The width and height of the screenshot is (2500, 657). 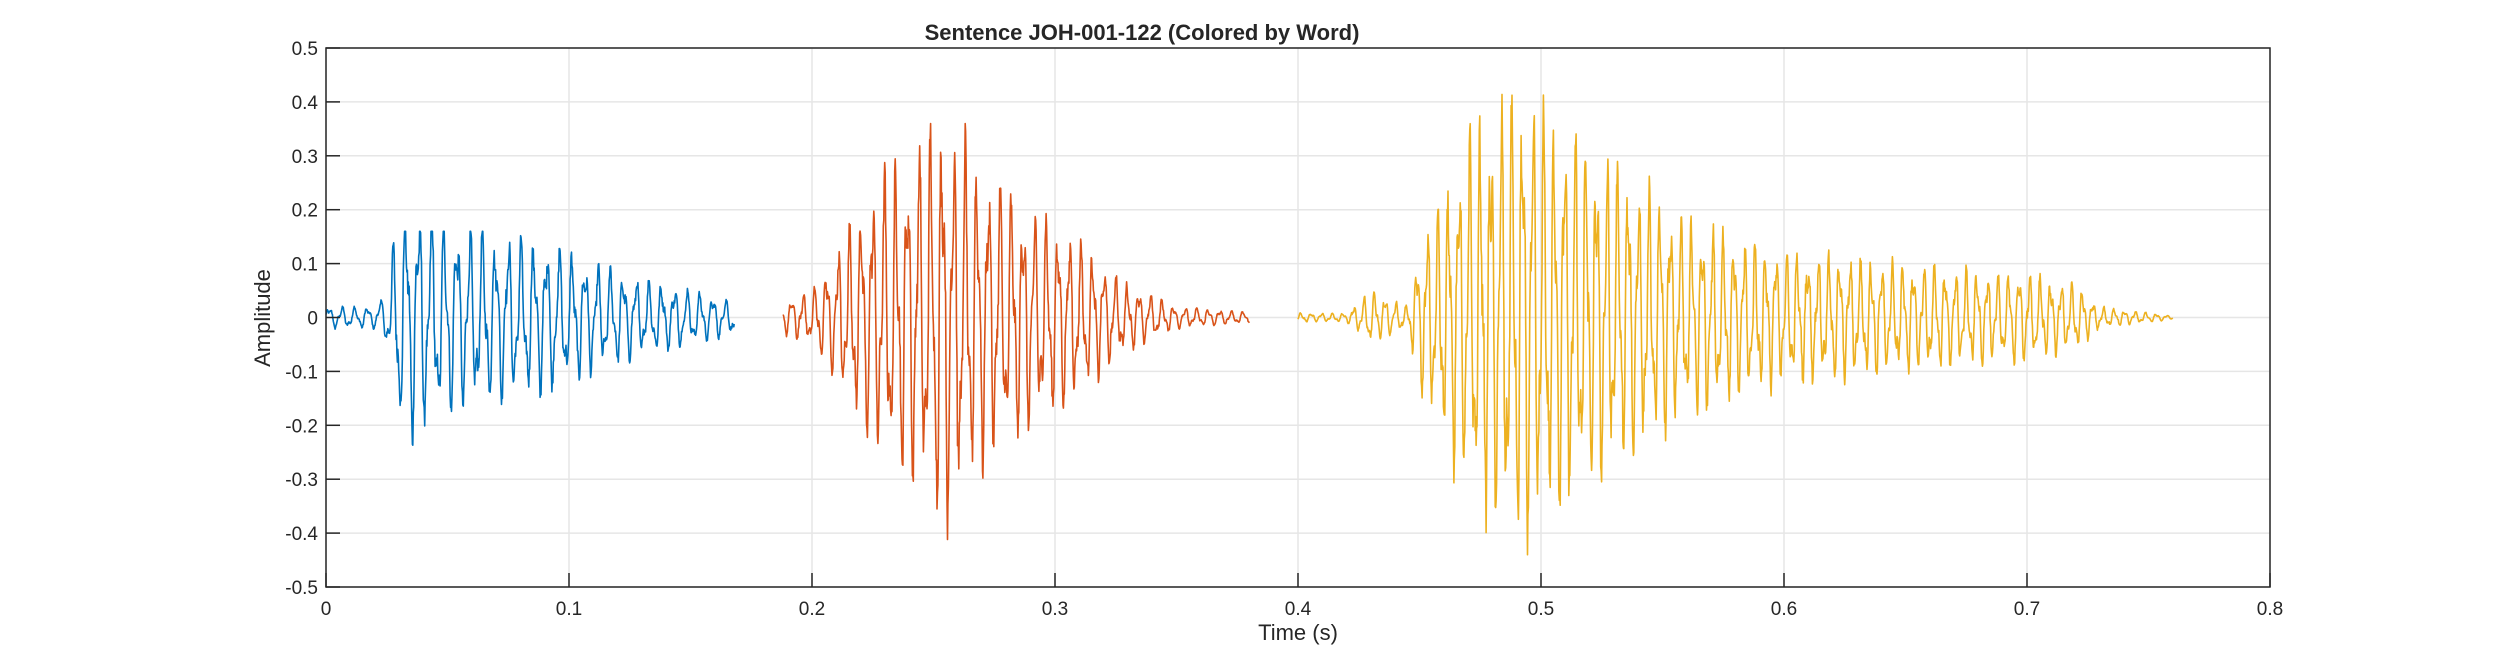 What do you see at coordinates (1142, 32) in the screenshot?
I see `chart-title: Sentence JOH-001-122 (Colored by Word)` at bounding box center [1142, 32].